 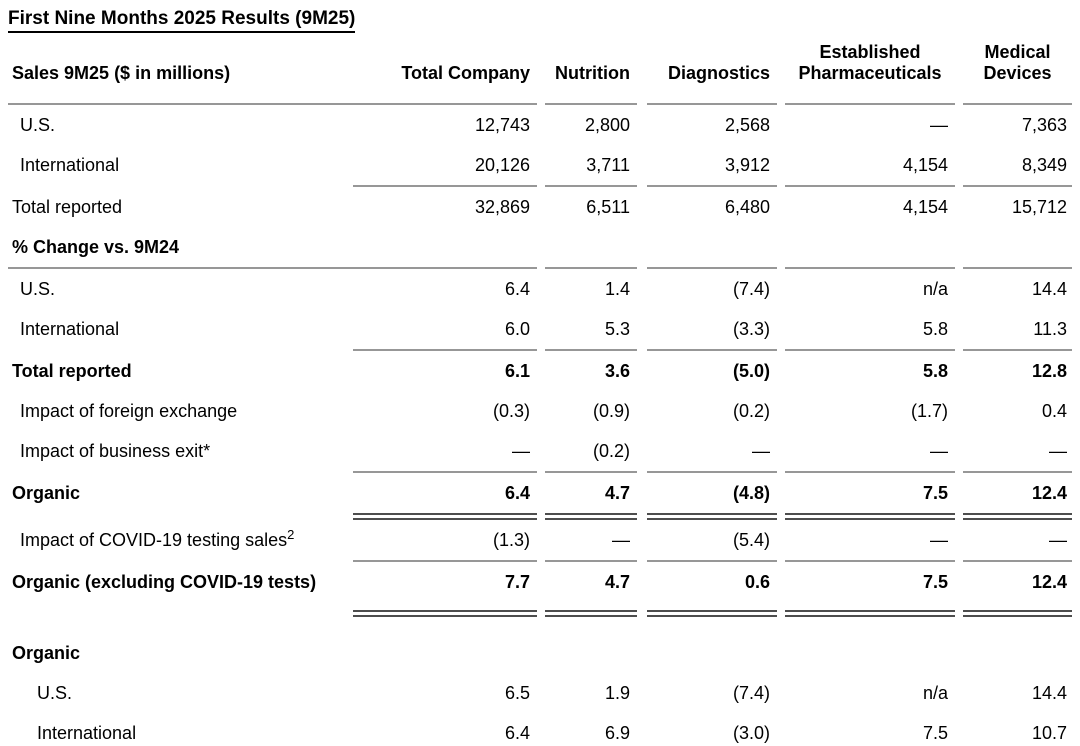 I want to click on cell-medical-devices: 12.4, so click(x=1049, y=581).